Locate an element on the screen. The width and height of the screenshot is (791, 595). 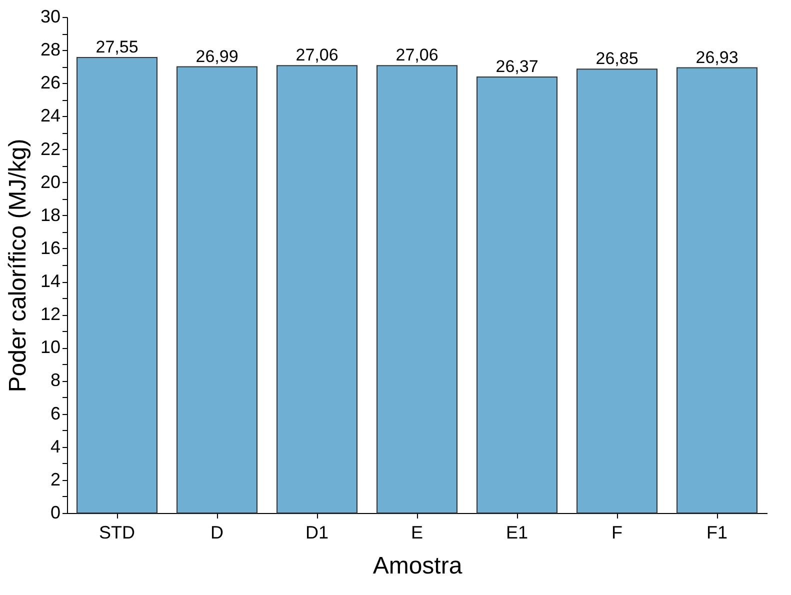
y-tick-label: 28 is located at coordinates (50, 50).